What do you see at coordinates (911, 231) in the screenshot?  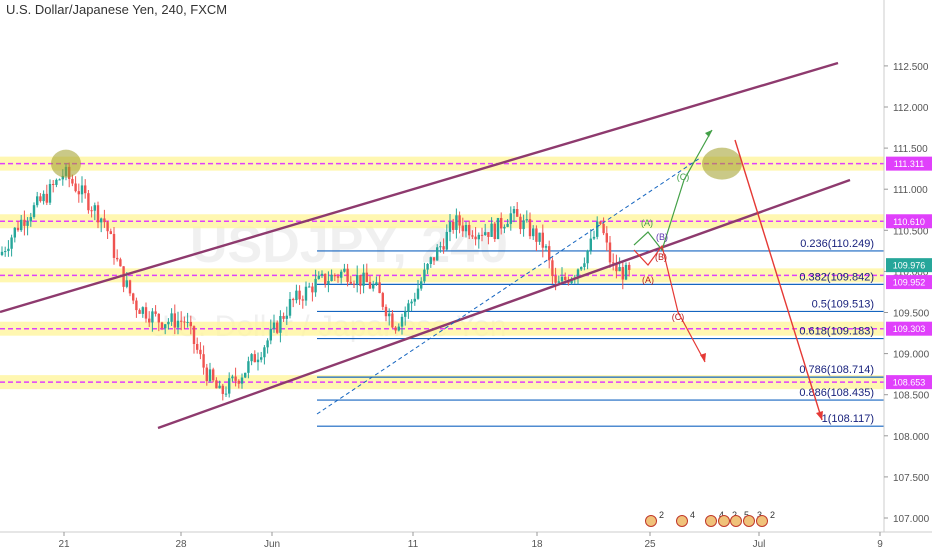 I see `price-tick-label: 110.500` at bounding box center [911, 231].